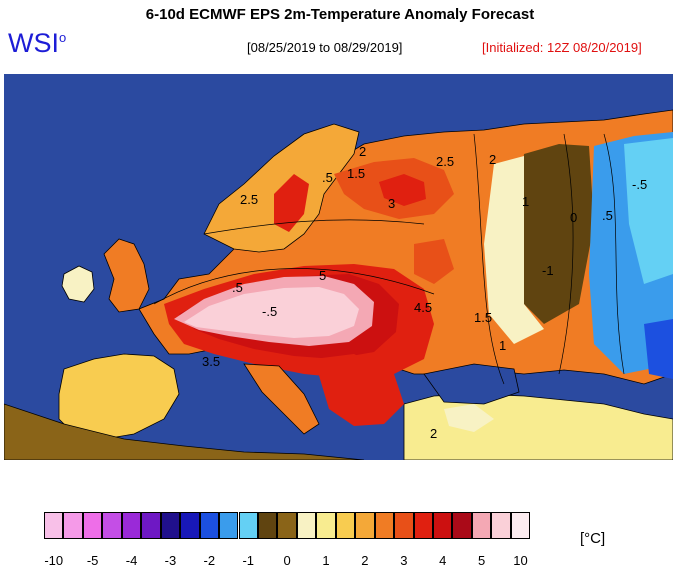 This screenshot has height=573, width=680. I want to click on britain-land, so click(126, 275).